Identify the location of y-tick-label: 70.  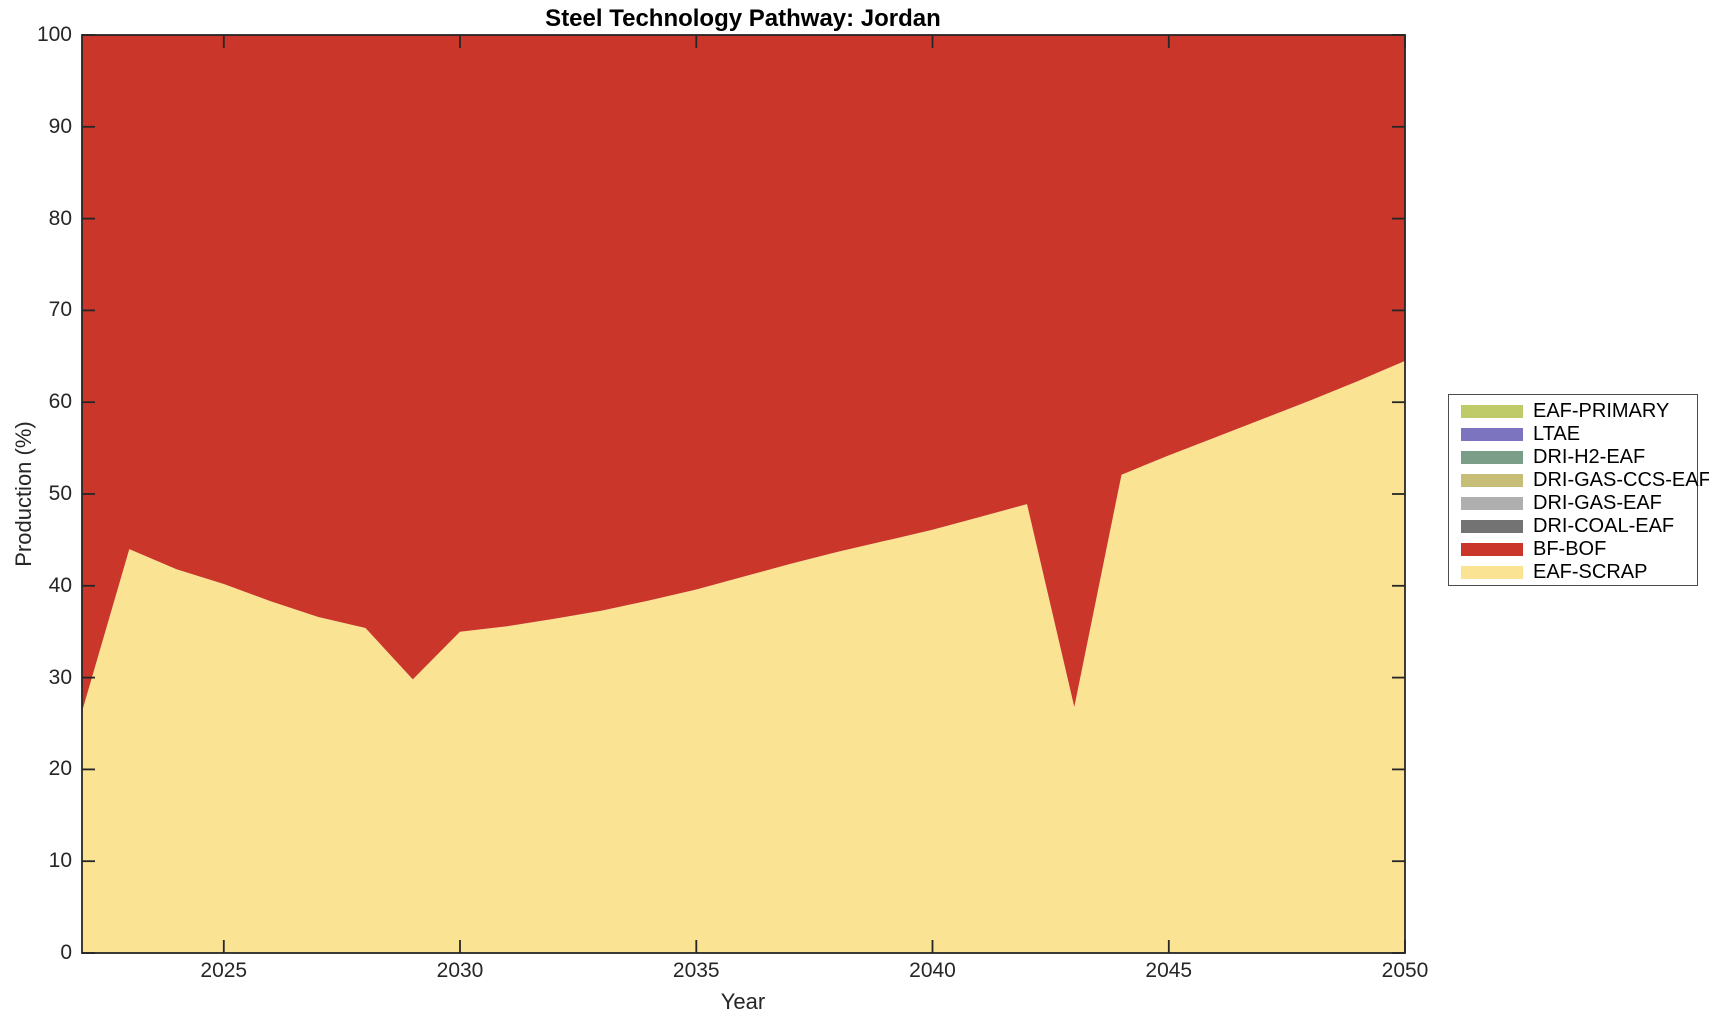
(60, 310).